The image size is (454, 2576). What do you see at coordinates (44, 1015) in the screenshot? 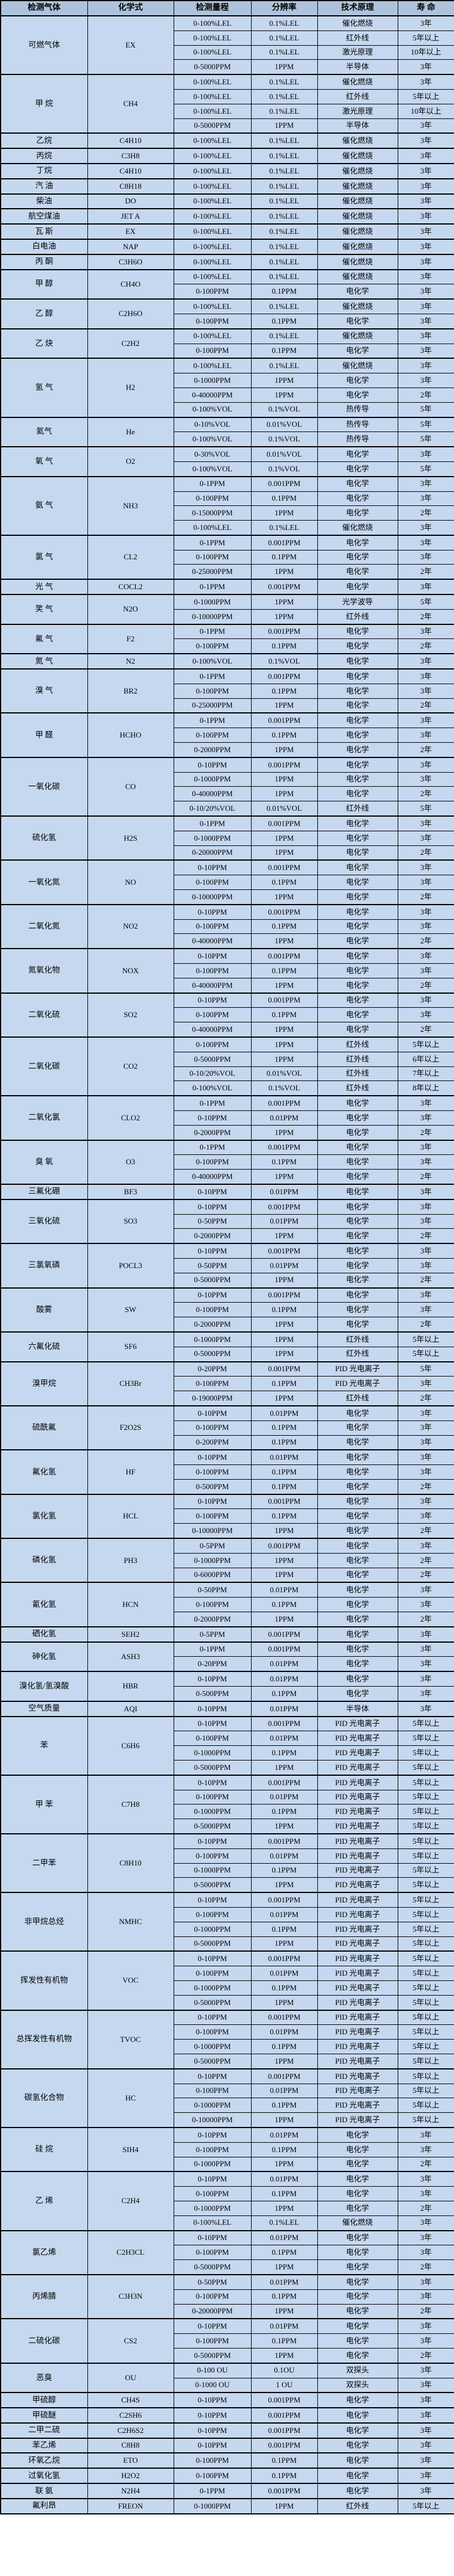
I see `gas-name-cell: 二氧化硫` at bounding box center [44, 1015].